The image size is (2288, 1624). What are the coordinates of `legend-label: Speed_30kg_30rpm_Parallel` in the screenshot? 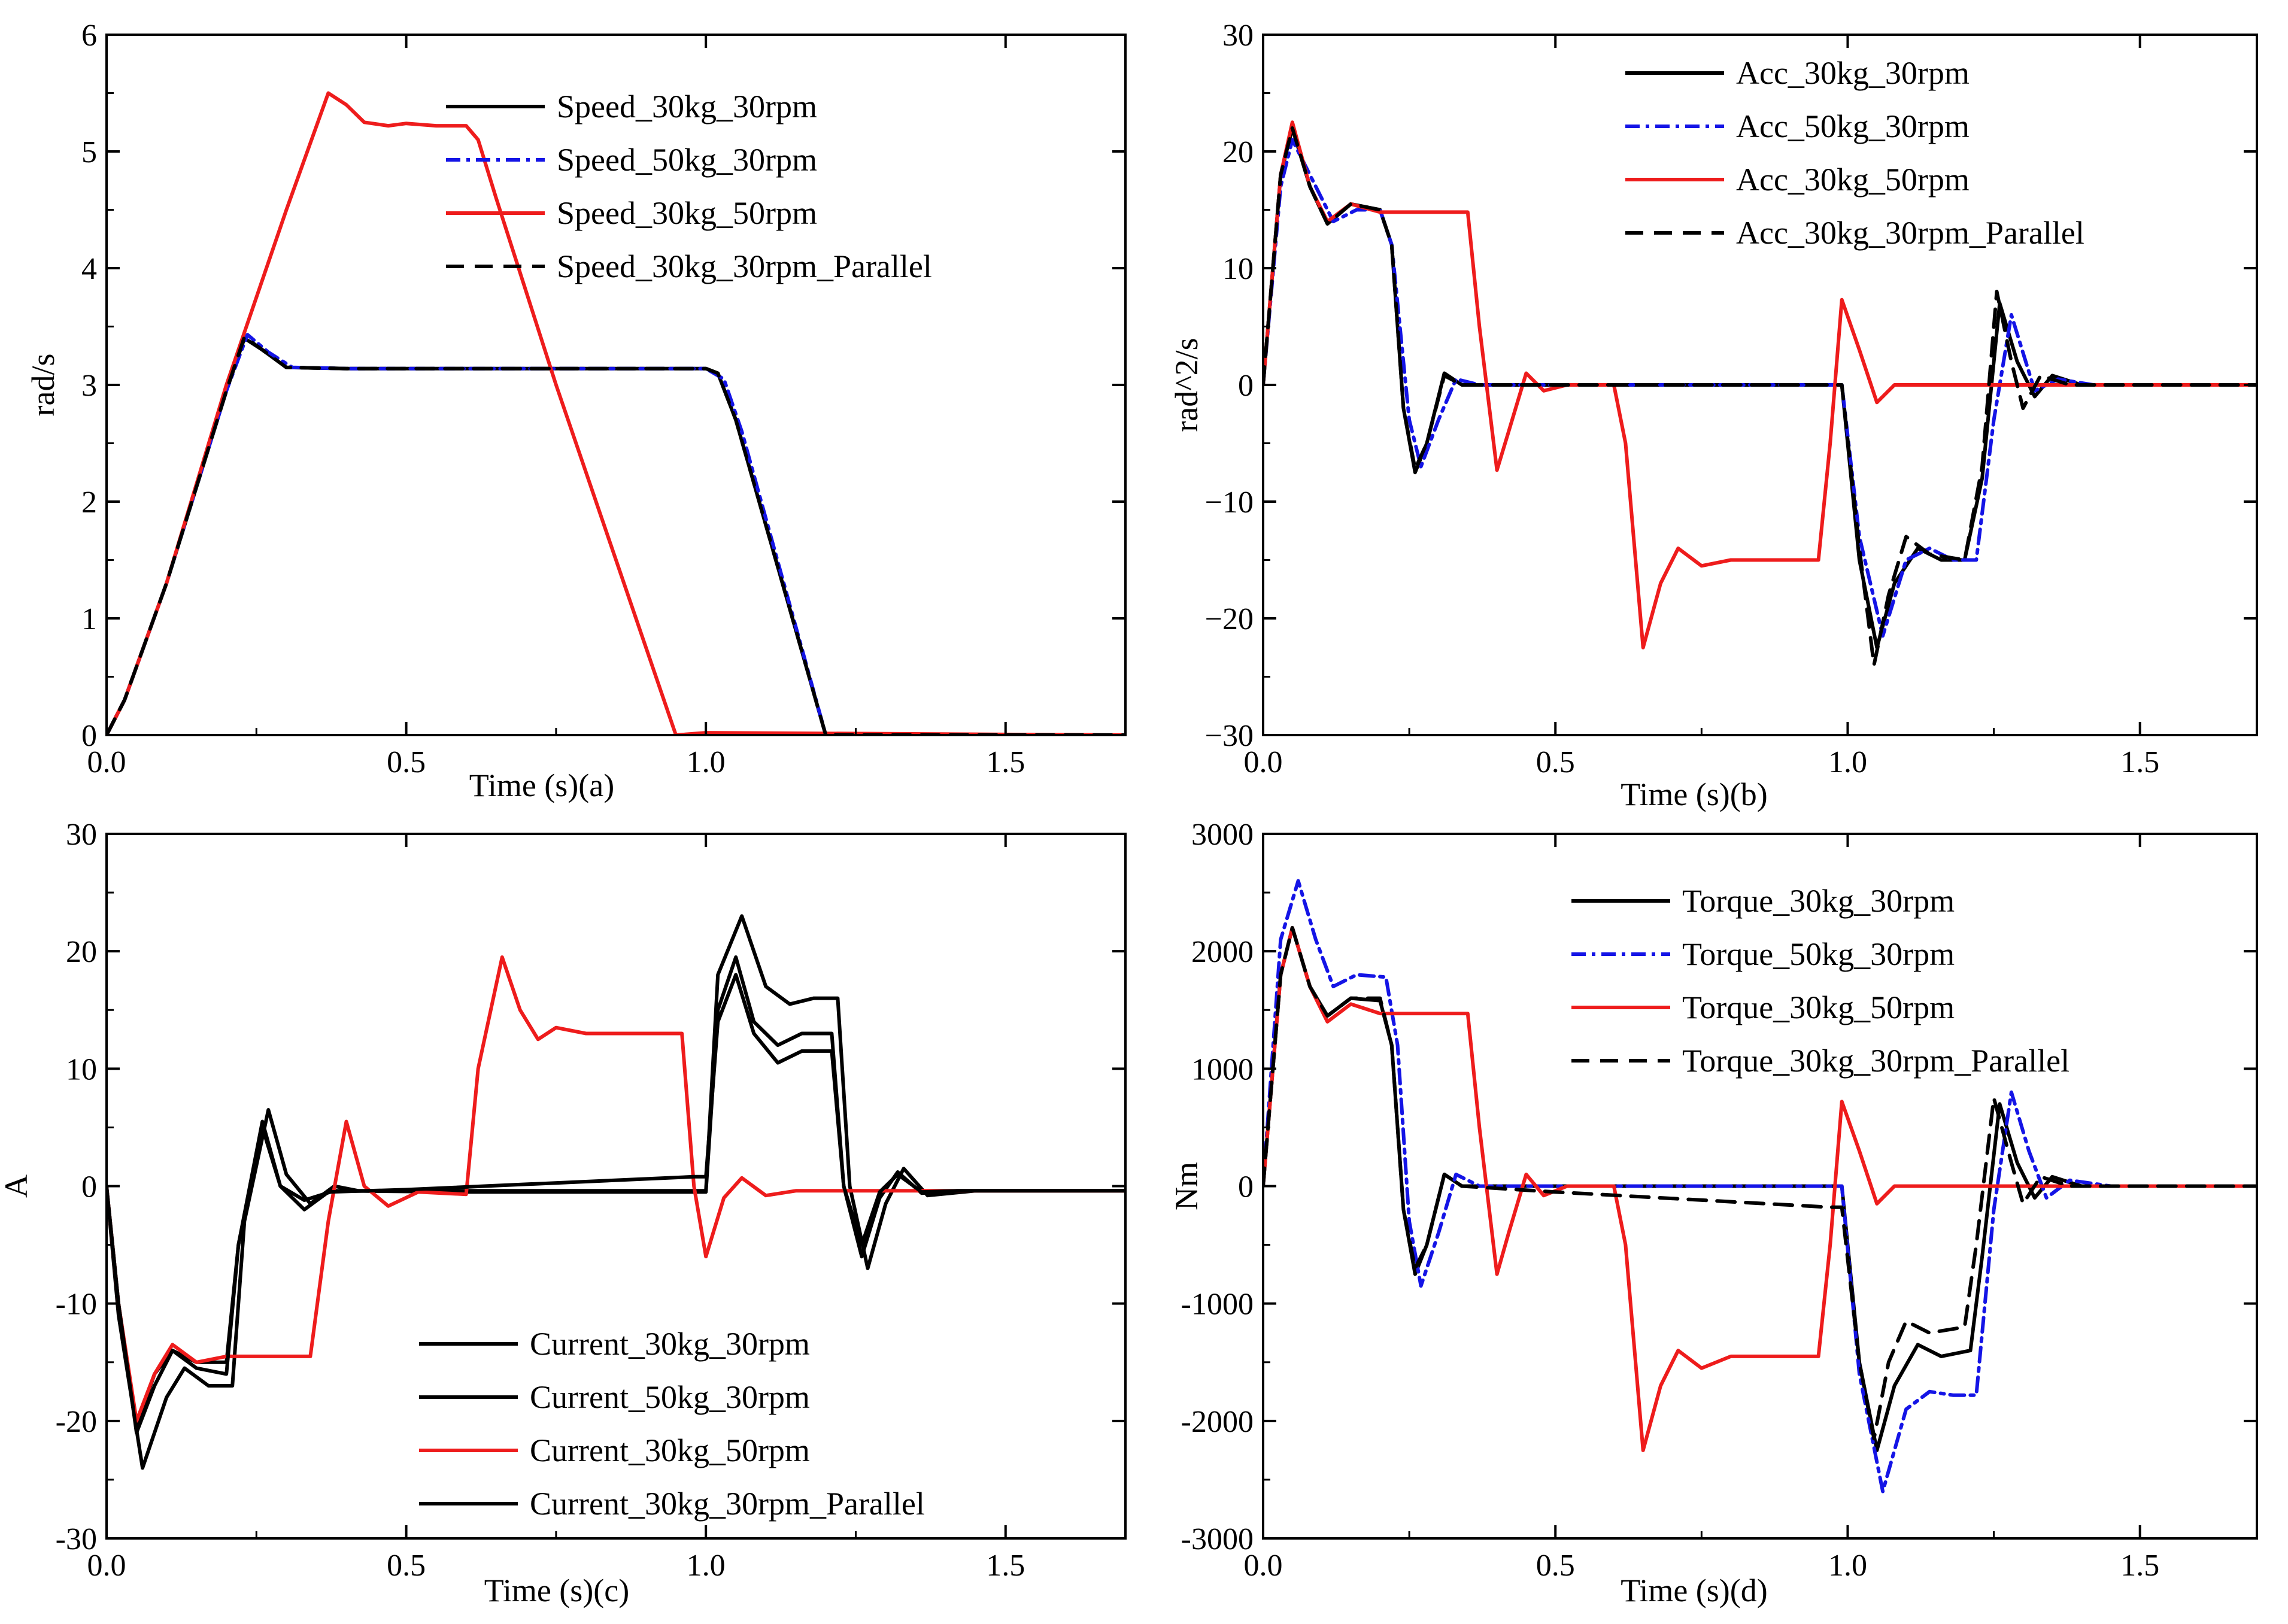 It's located at (744, 266).